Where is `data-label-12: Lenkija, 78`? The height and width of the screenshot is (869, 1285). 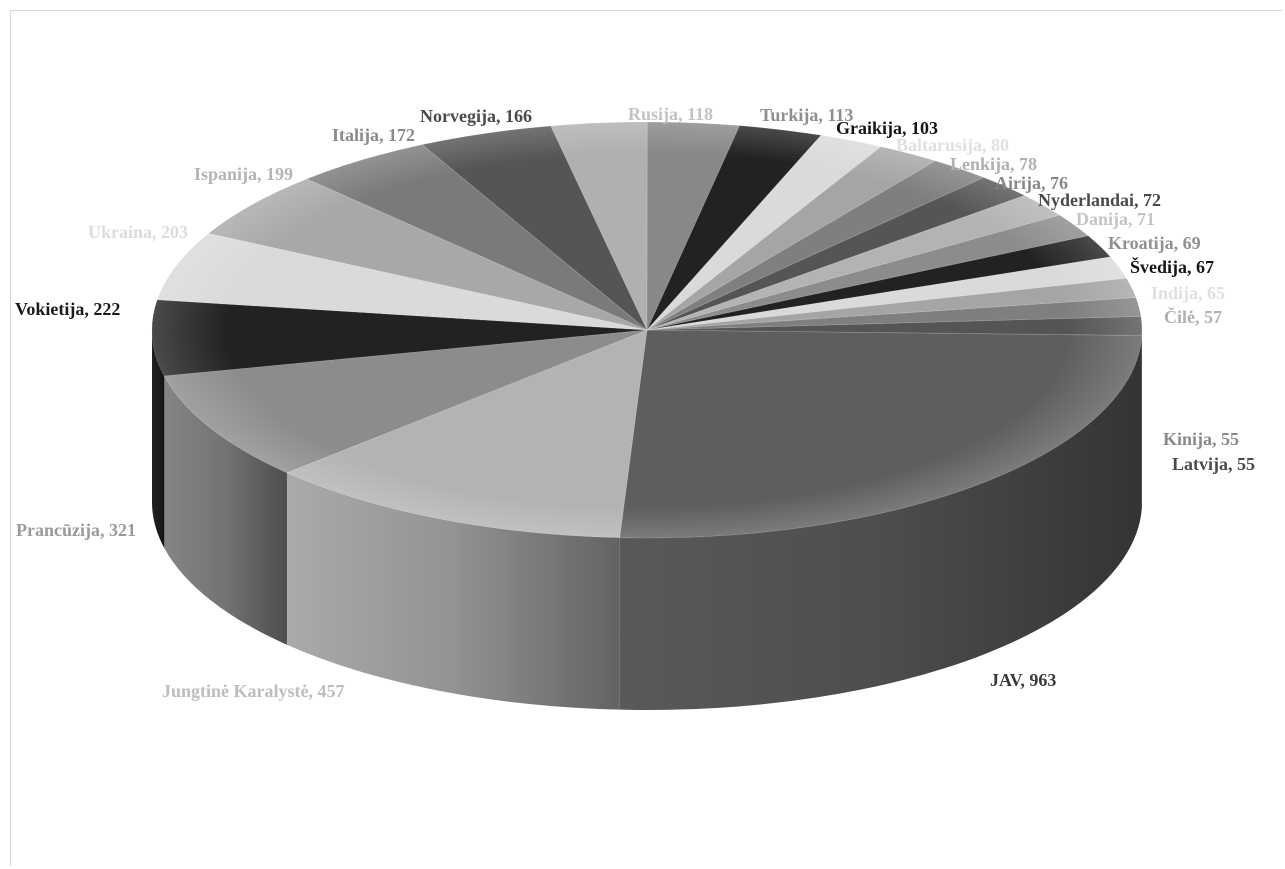 data-label-12: Lenkija, 78 is located at coordinates (993, 164).